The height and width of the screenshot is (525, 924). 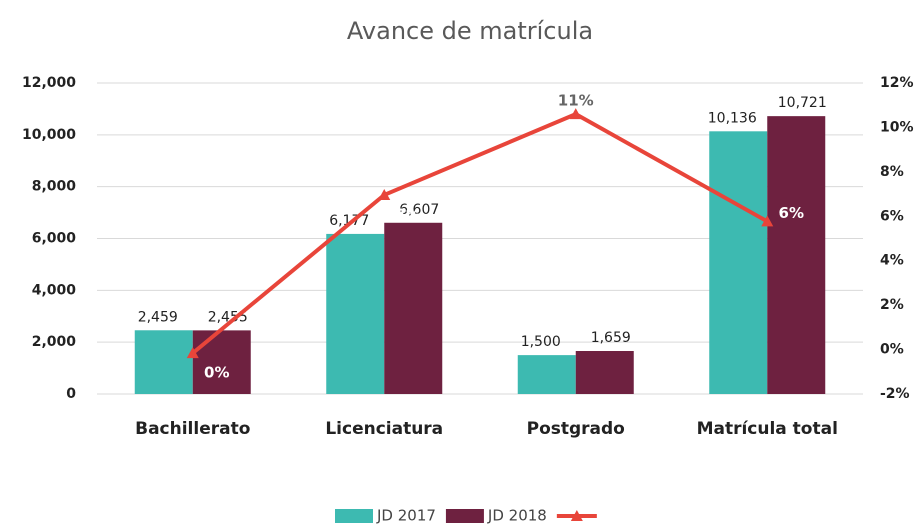 I want to click on y2-tick-label: 12%, so click(x=897, y=83).